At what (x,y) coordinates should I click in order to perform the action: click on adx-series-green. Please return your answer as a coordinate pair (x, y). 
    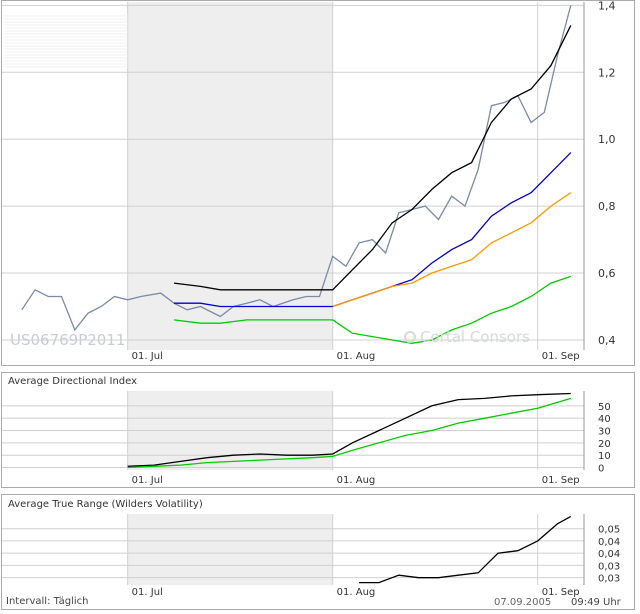
    Looking at the image, I should click on (349, 433).